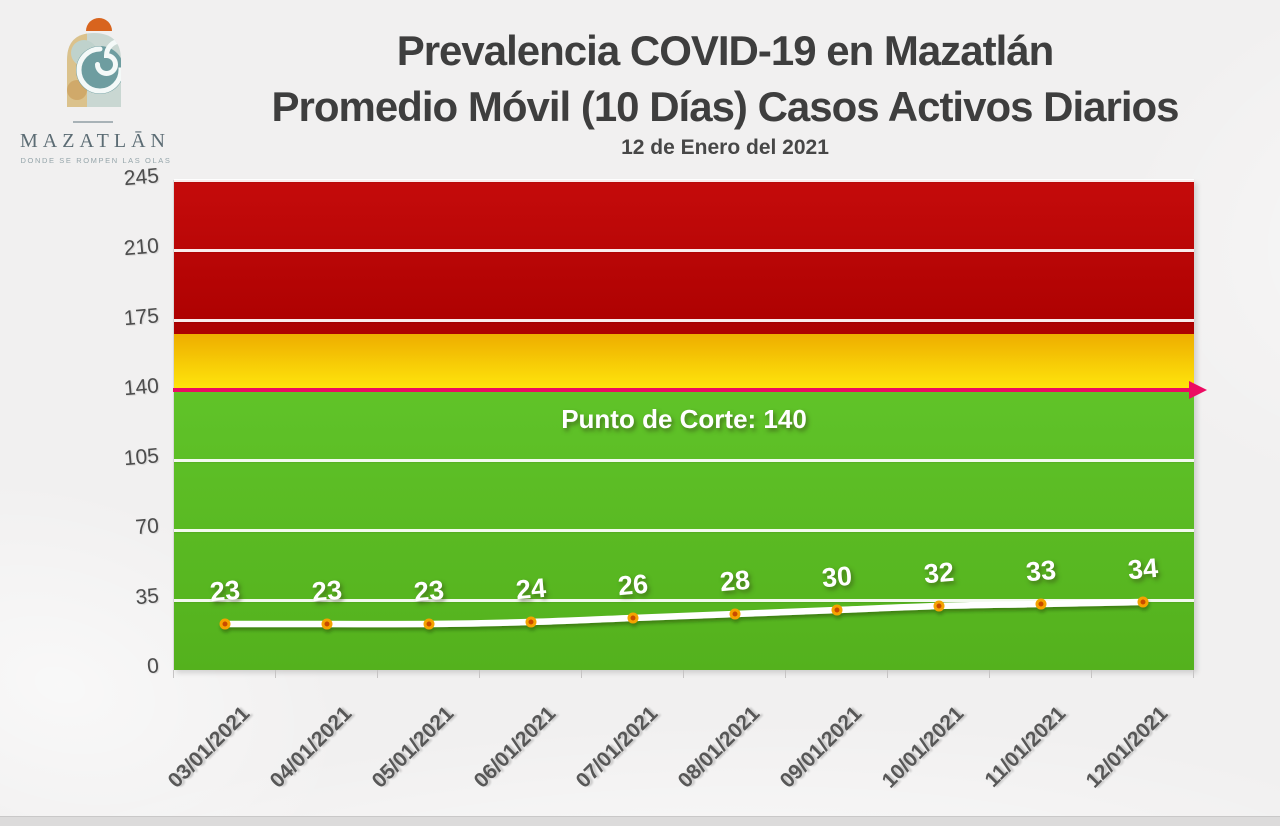 Image resolution: width=1280 pixels, height=826 pixels. I want to click on y-axis-label-140: 140, so click(141, 387).